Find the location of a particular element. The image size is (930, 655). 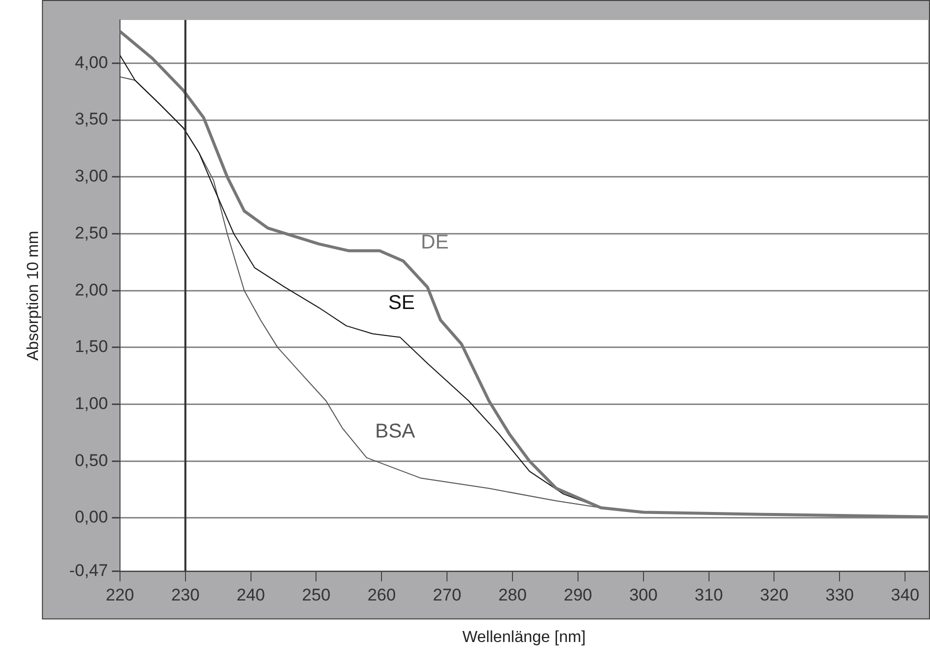

y-tick-label: 1,50 is located at coordinates (91, 346).